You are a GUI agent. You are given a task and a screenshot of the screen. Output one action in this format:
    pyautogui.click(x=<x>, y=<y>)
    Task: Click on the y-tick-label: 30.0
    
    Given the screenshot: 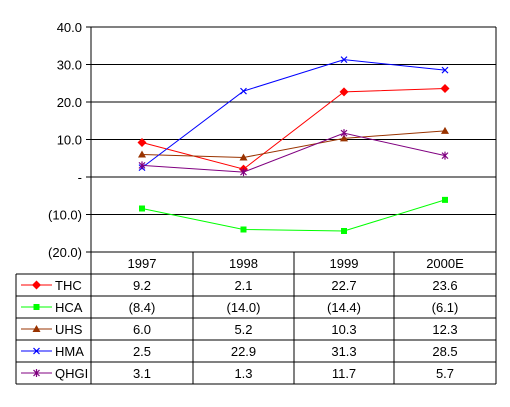 What is the action you would take?
    pyautogui.click(x=69, y=65)
    